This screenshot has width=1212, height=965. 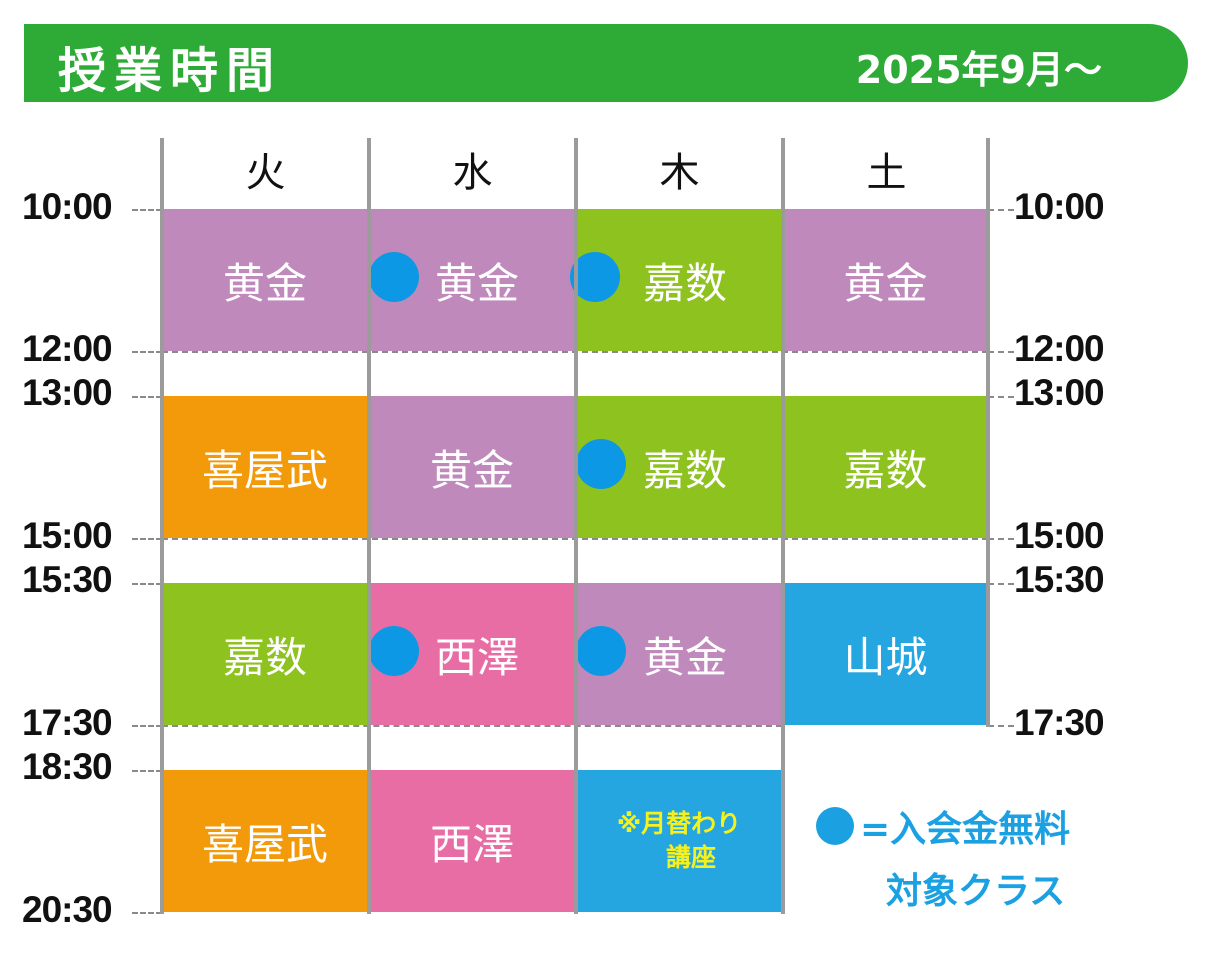 I want to click on legend-line-1: =入会金無料, so click(x=965, y=829).